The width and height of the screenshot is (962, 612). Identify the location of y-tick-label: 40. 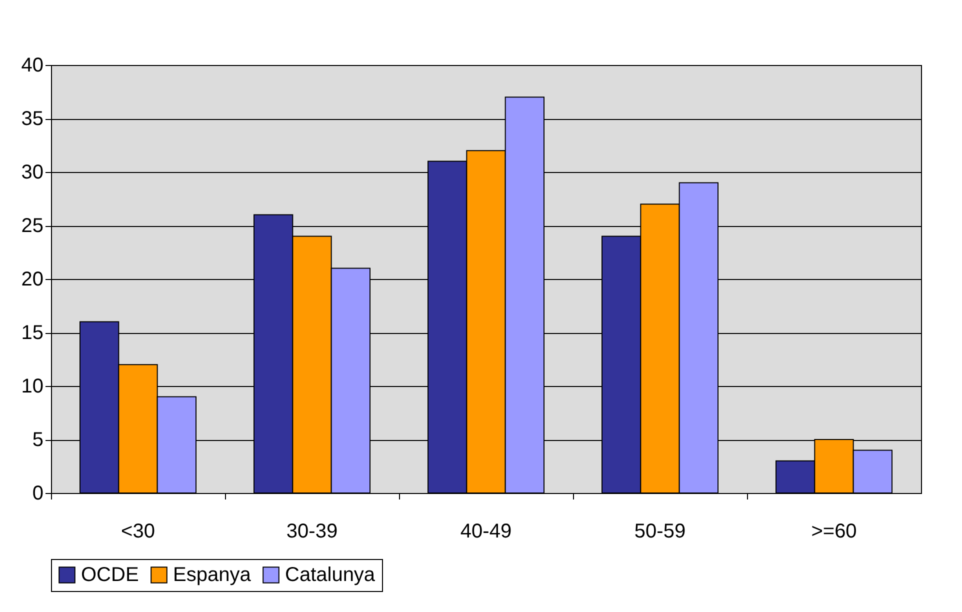
(32, 65).